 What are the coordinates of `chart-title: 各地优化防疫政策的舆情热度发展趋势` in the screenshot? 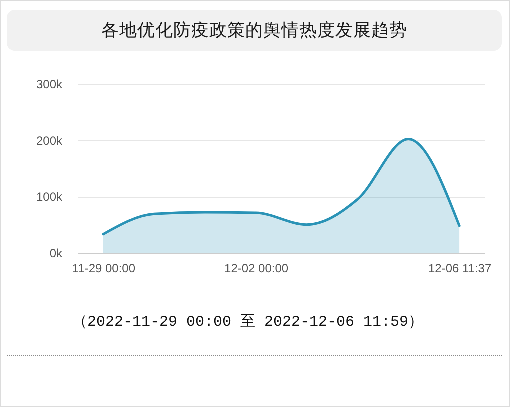 It's located at (254, 30).